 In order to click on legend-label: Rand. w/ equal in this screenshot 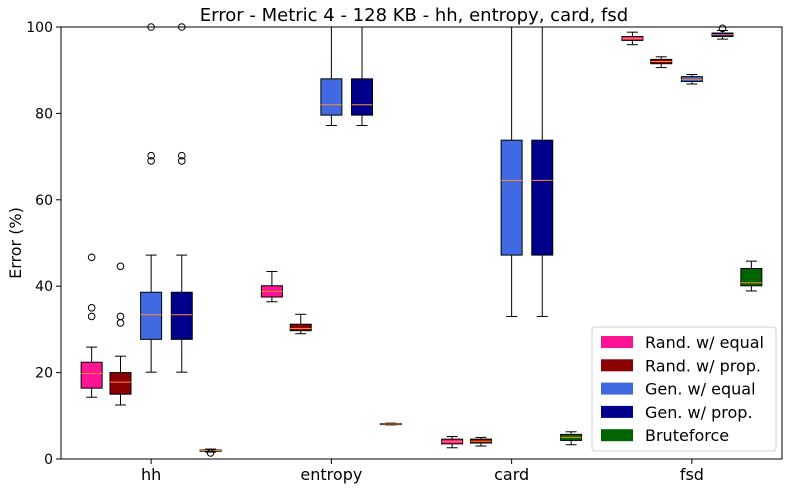, I will do `click(704, 342)`.